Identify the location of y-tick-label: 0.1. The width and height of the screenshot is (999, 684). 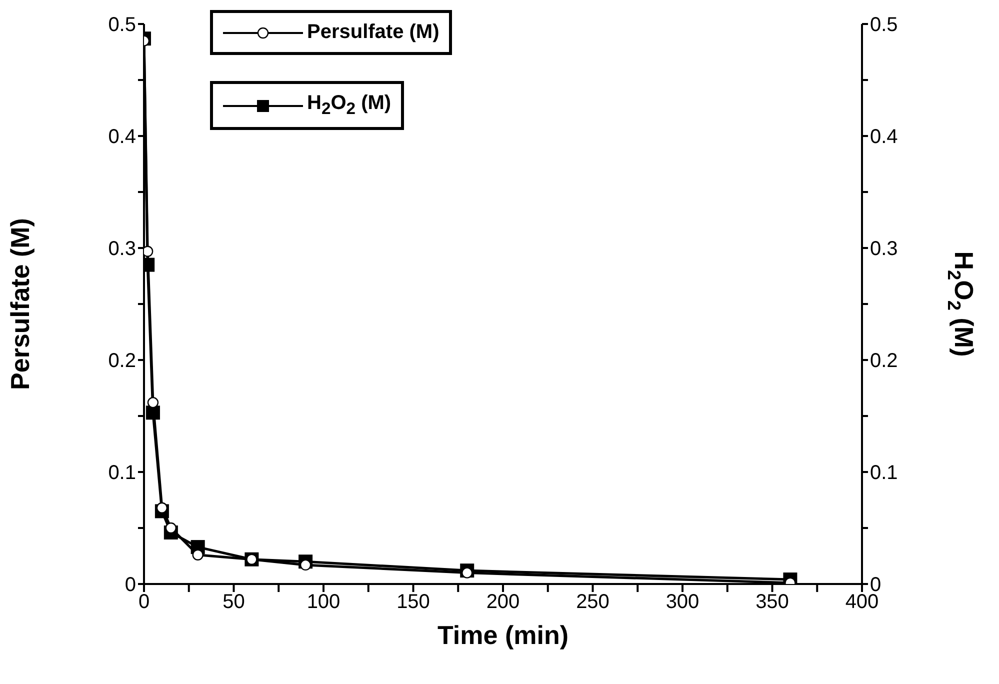
(122, 473).